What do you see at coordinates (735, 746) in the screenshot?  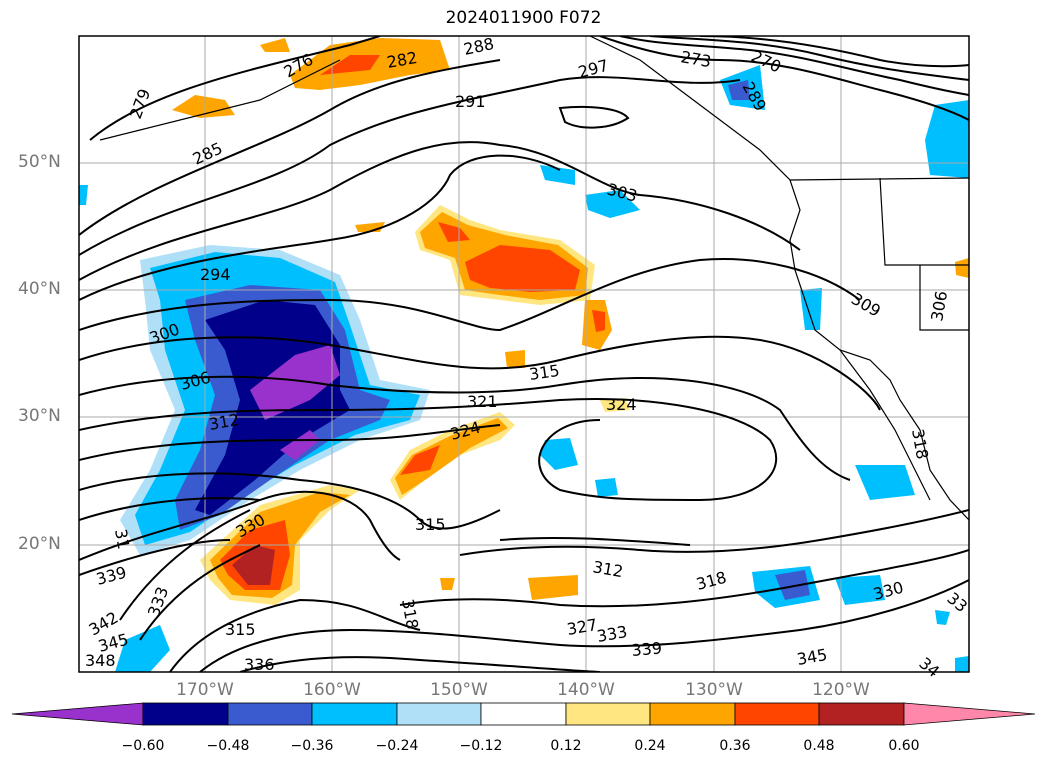 I see `colorbar-tick: 0.36` at bounding box center [735, 746].